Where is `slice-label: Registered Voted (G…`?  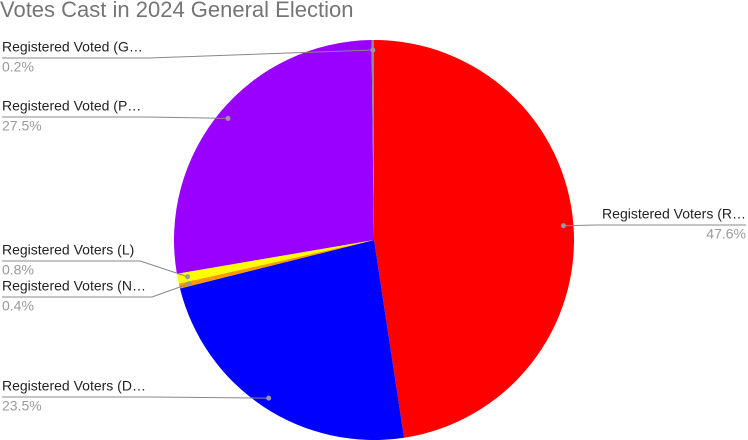 slice-label: Registered Voted (G… is located at coordinates (72, 47).